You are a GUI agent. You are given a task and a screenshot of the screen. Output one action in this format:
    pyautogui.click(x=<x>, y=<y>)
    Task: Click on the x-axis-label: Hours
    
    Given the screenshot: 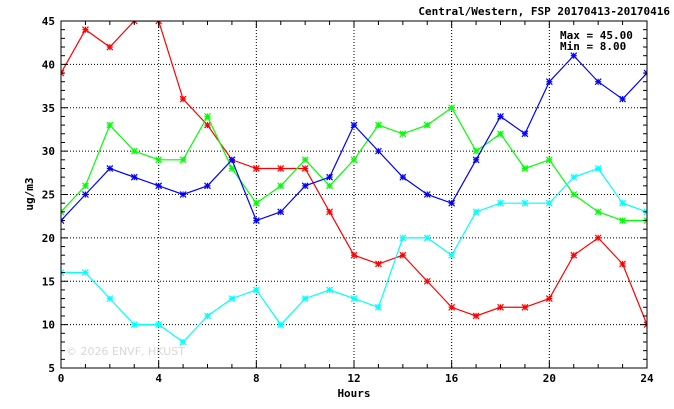 What is the action you would take?
    pyautogui.click(x=353, y=393)
    